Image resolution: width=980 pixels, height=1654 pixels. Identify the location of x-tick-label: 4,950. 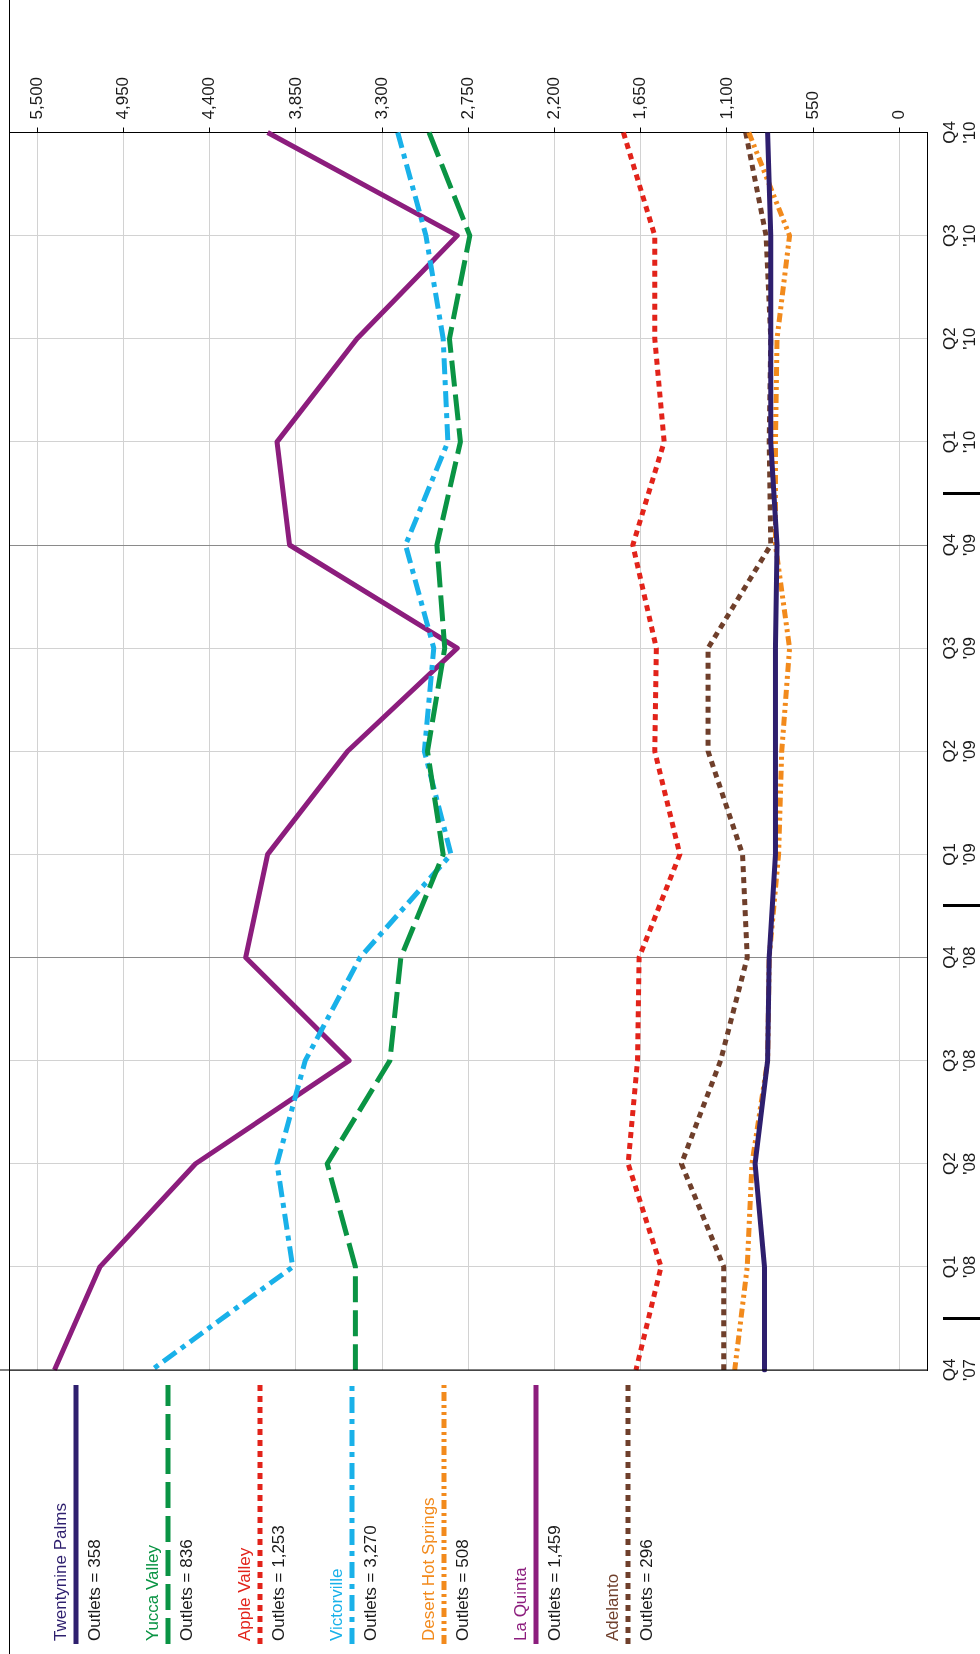
(123, 98).